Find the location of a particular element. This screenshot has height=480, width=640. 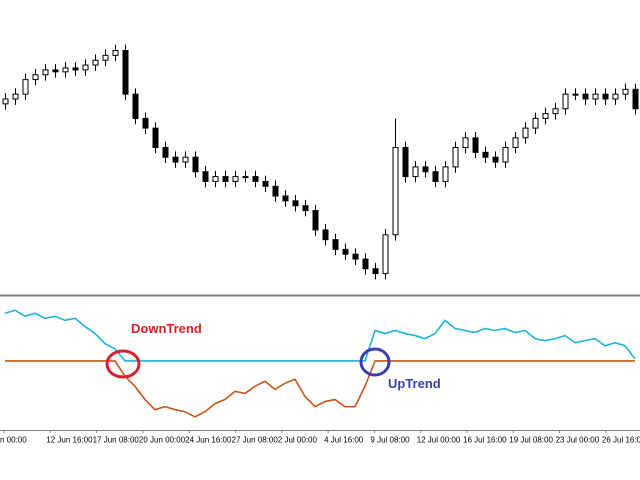

x-tick-label: 4 Jul 16:00 is located at coordinates (344, 440).